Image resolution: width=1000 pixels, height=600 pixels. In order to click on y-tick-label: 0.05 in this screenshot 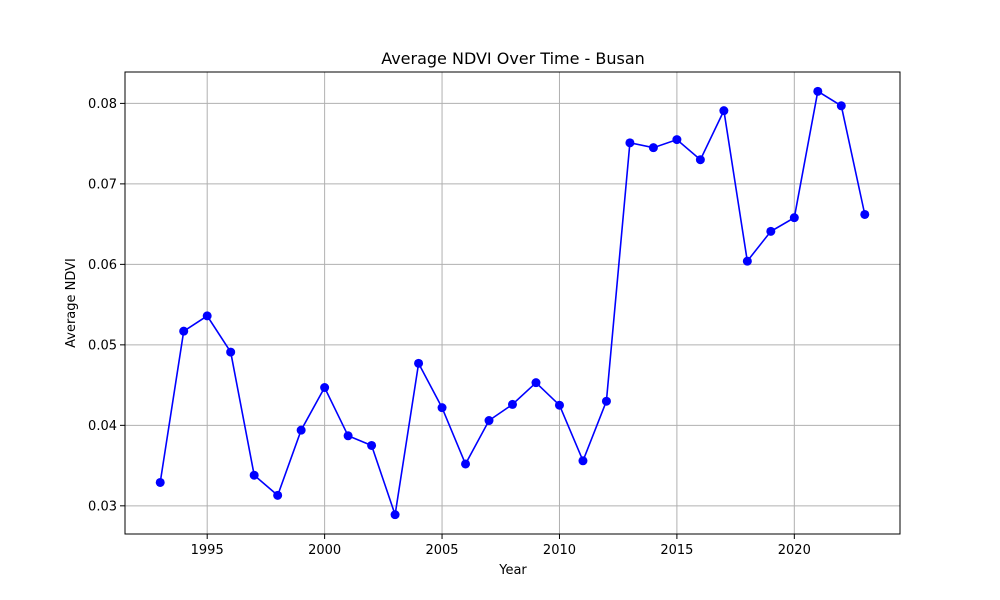, I will do `click(102, 345)`.